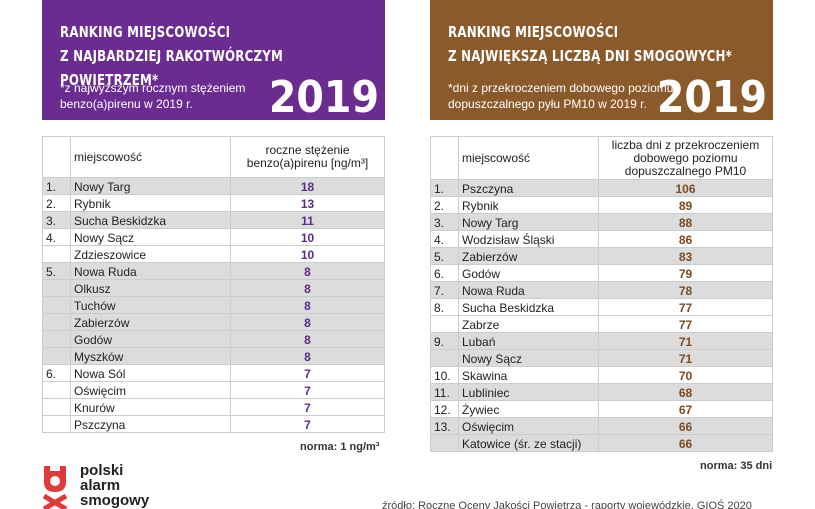  What do you see at coordinates (685, 170) in the screenshot?
I see `column-header-line: dopuszczalnego PM10` at bounding box center [685, 170].